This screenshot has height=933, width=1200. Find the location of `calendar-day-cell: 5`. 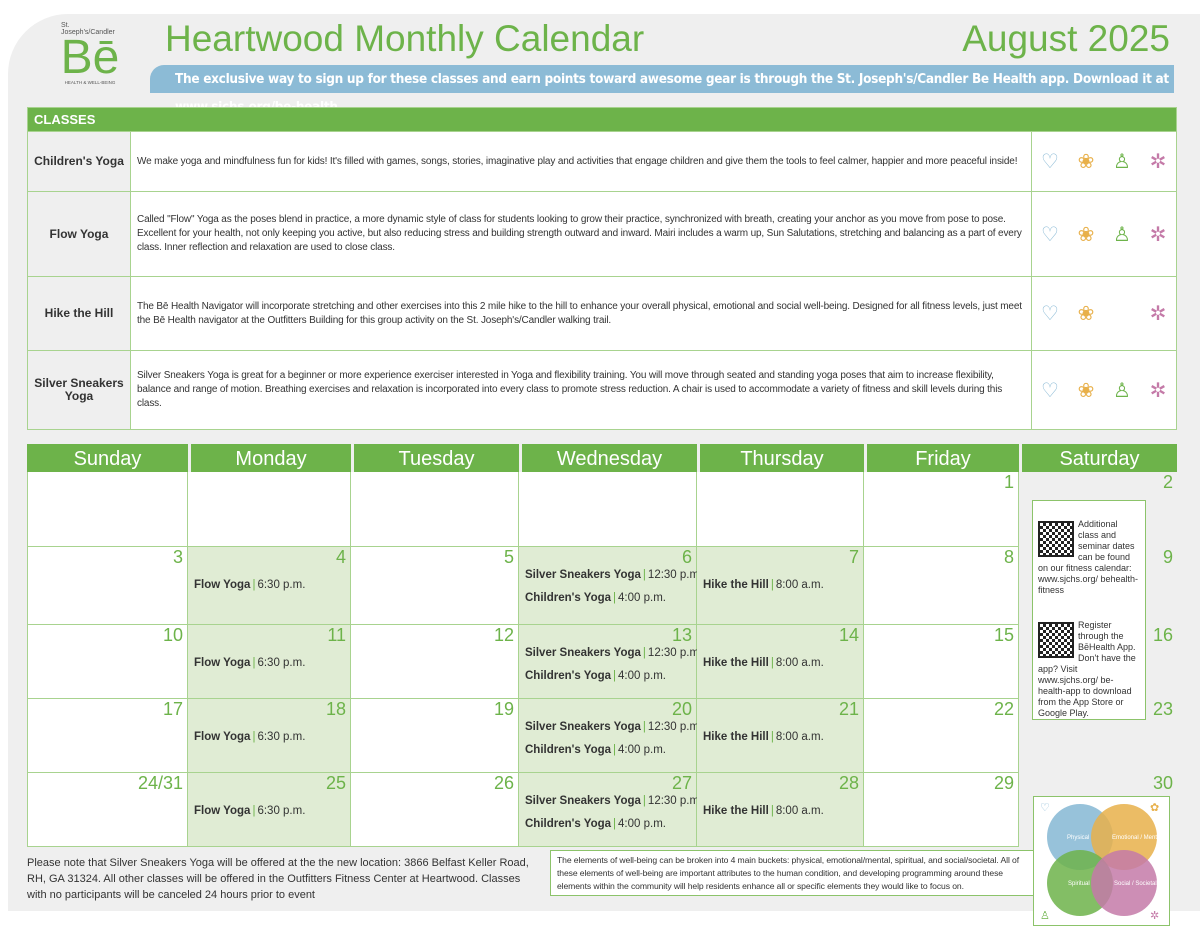

calendar-day-cell: 5 is located at coordinates (435, 586).